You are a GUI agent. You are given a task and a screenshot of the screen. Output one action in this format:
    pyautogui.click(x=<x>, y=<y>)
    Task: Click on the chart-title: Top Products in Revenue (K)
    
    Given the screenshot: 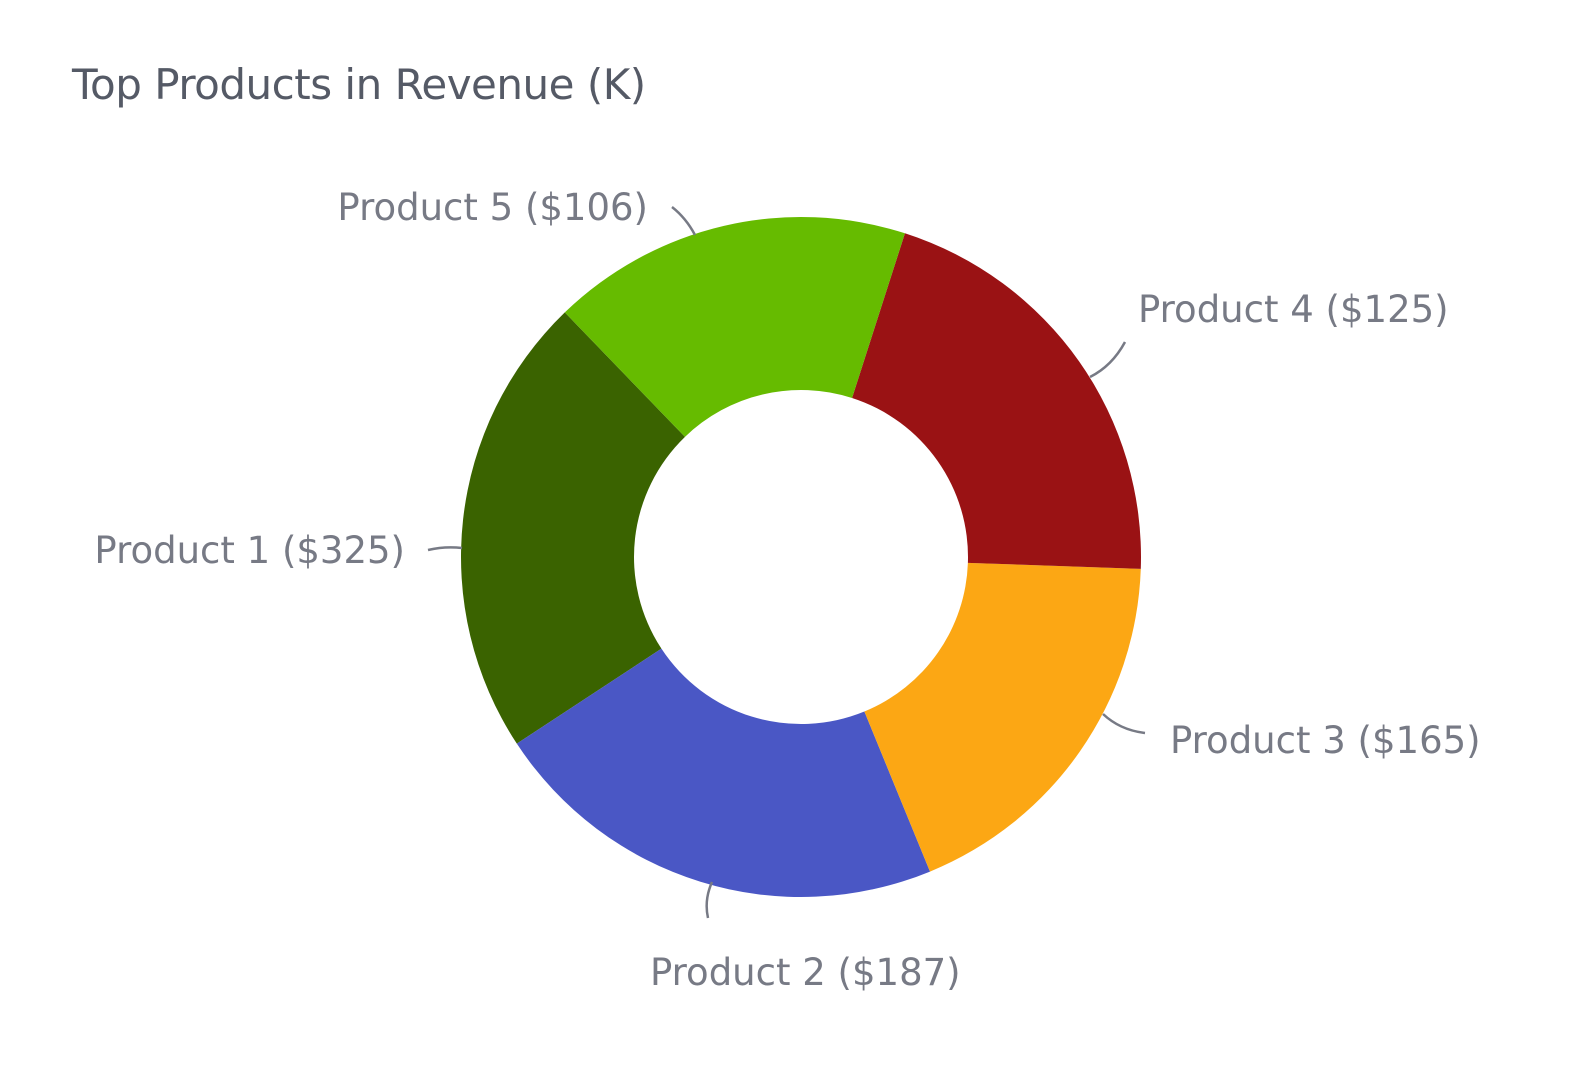 What is the action you would take?
    pyautogui.click(x=359, y=84)
    